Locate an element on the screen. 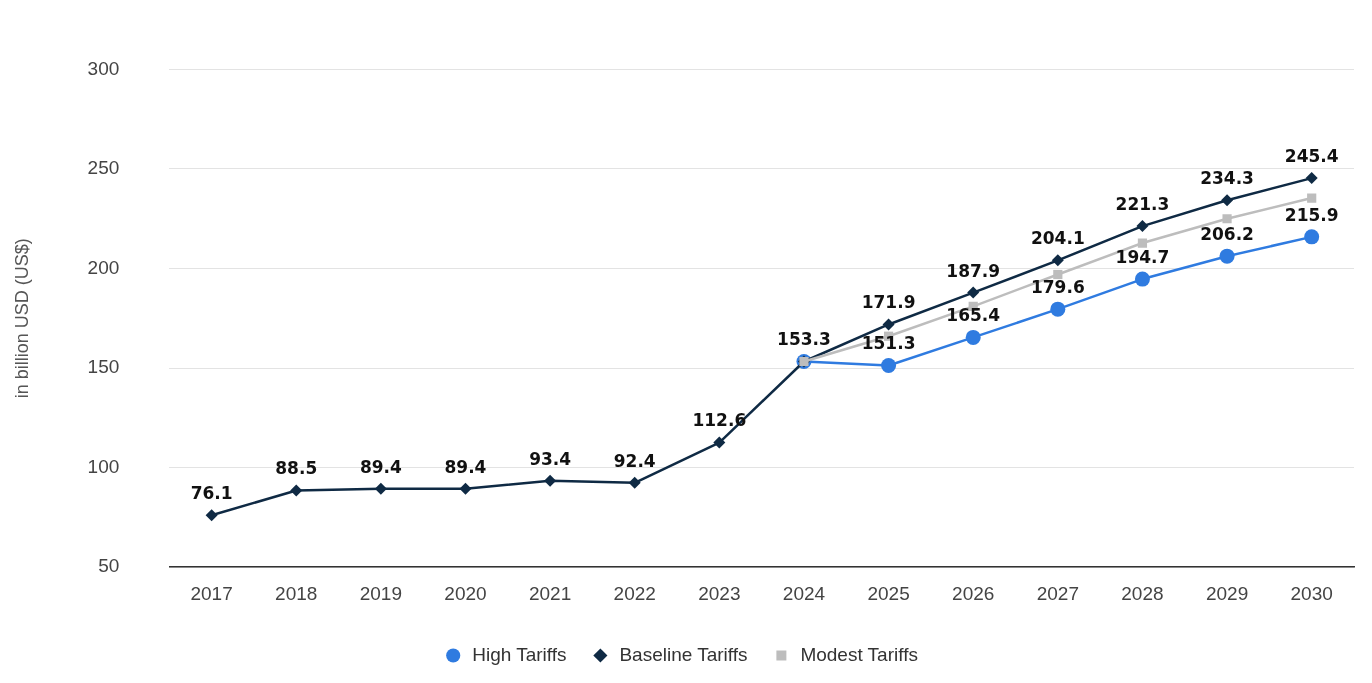  x-tick-label: 2022 is located at coordinates (634, 593).